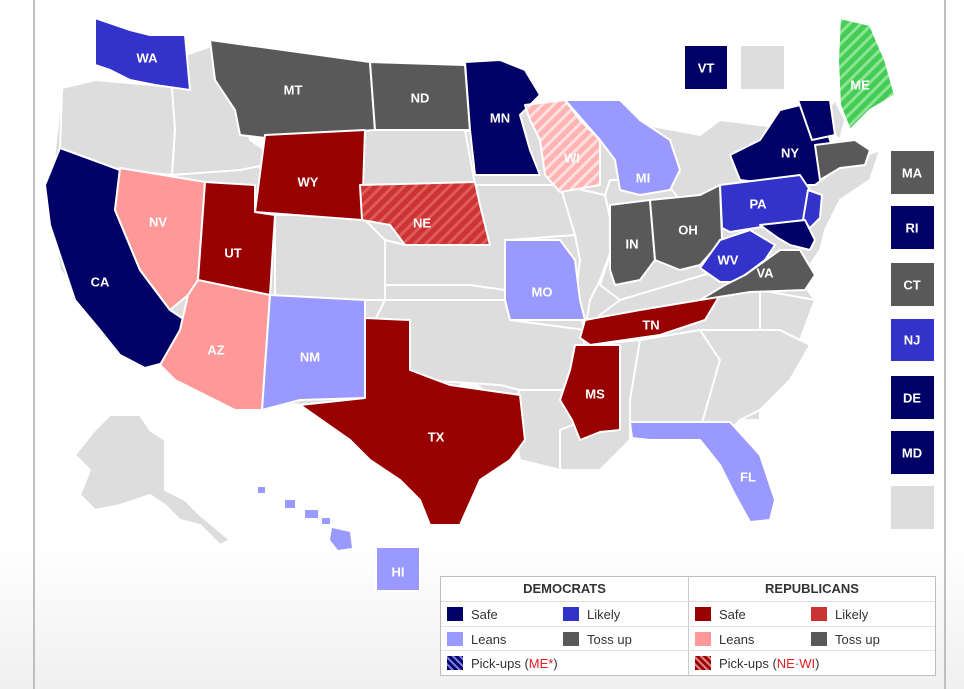 The height and width of the screenshot is (689, 964). I want to click on label-WA: WA, so click(148, 58).